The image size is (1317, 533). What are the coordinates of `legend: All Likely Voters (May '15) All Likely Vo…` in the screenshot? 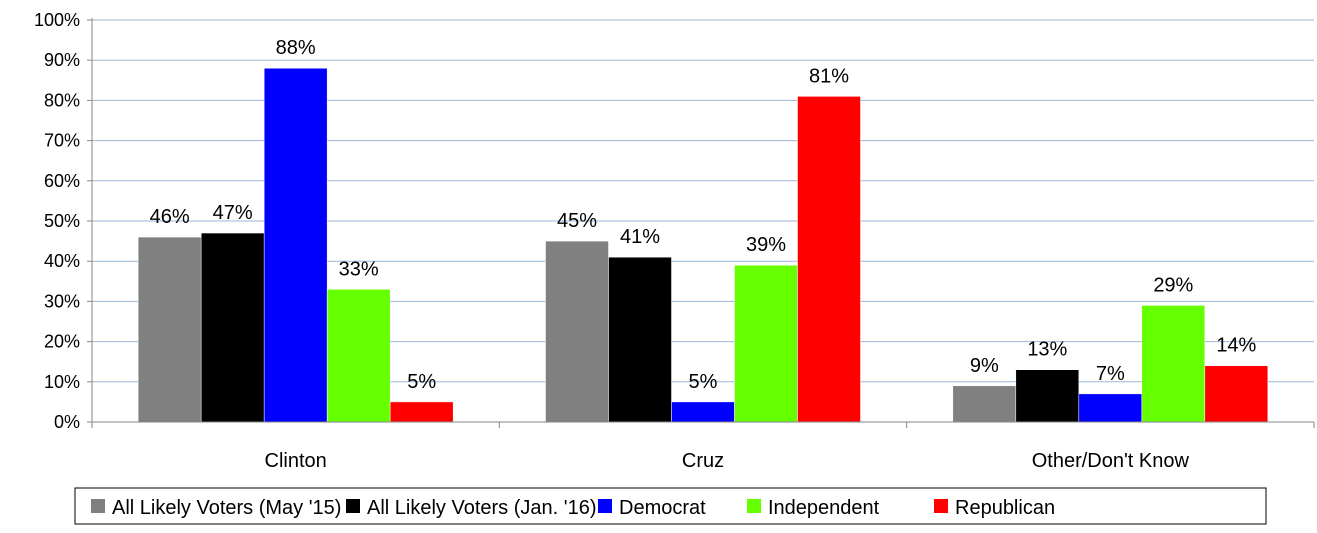 It's located at (670, 506).